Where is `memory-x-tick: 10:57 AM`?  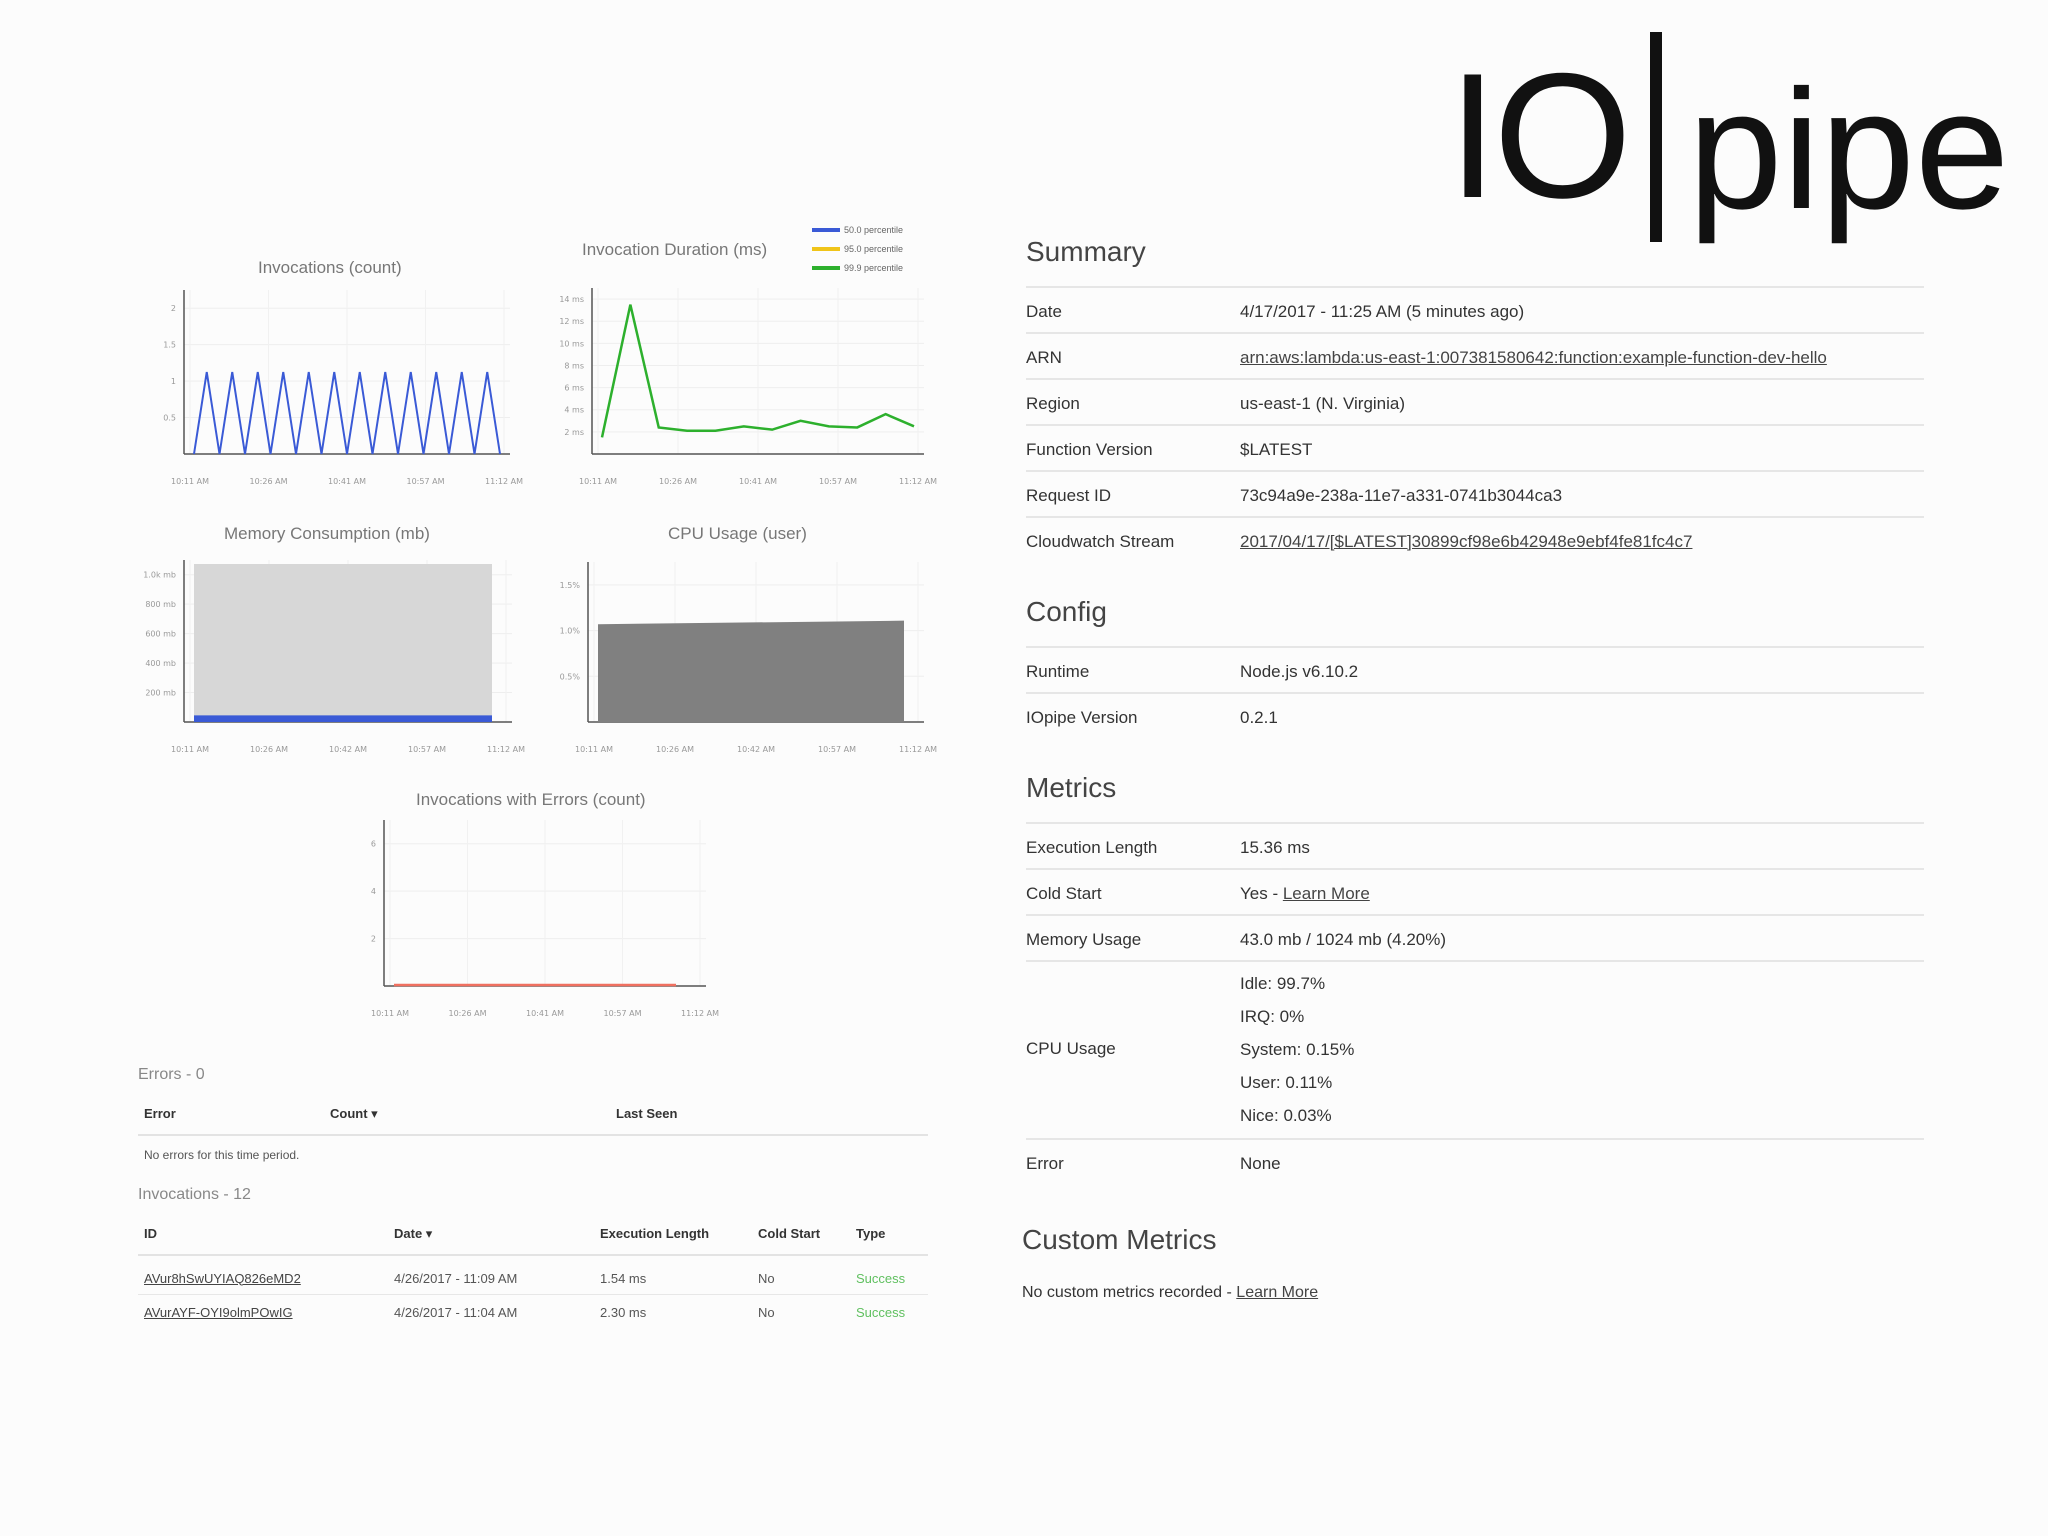
memory-x-tick: 10:57 AM is located at coordinates (427, 749).